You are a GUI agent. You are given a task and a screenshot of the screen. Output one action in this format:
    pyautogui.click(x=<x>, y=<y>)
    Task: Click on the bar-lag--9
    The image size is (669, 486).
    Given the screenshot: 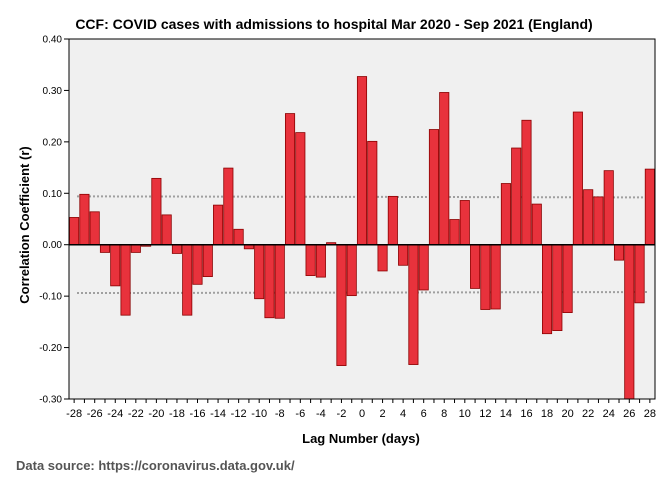 What is the action you would take?
    pyautogui.click(x=269, y=281)
    